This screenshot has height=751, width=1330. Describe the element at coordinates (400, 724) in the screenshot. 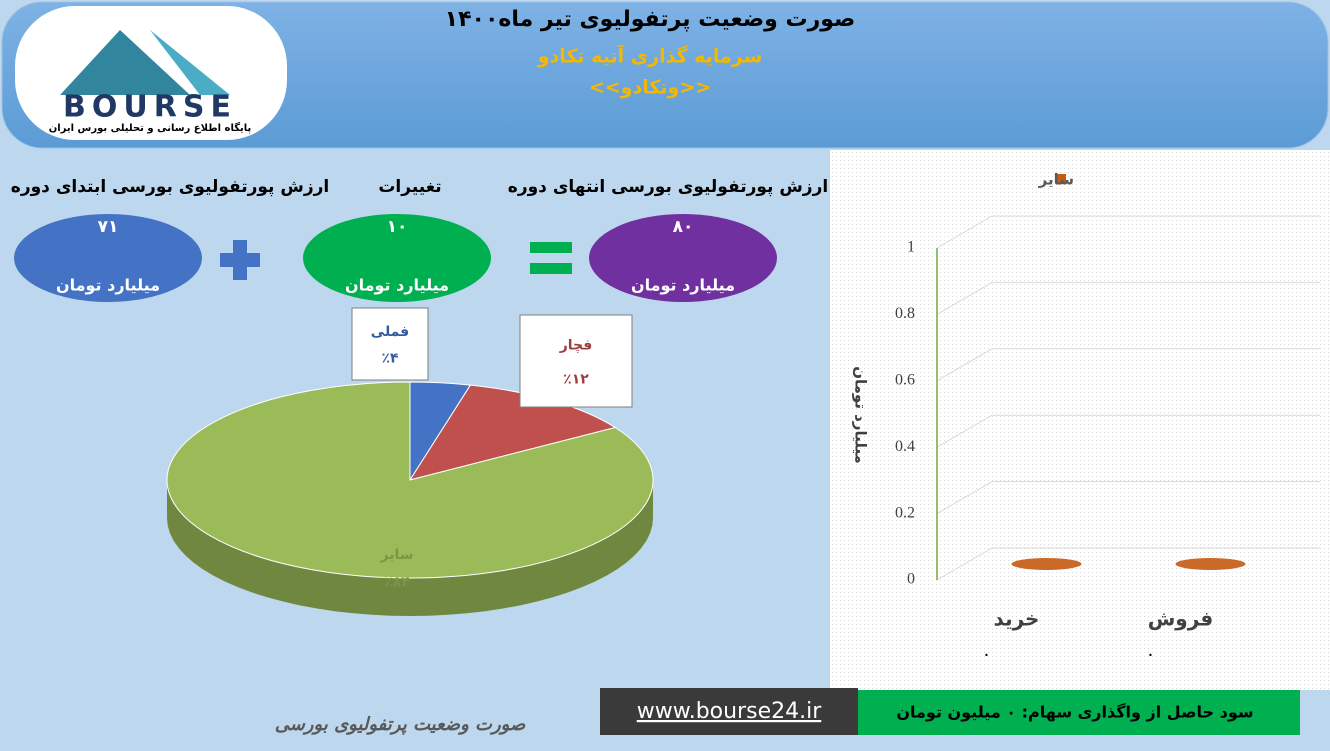

I see `footer-caption: صورت وضعیت پرتفولیوی بورسی` at that location.